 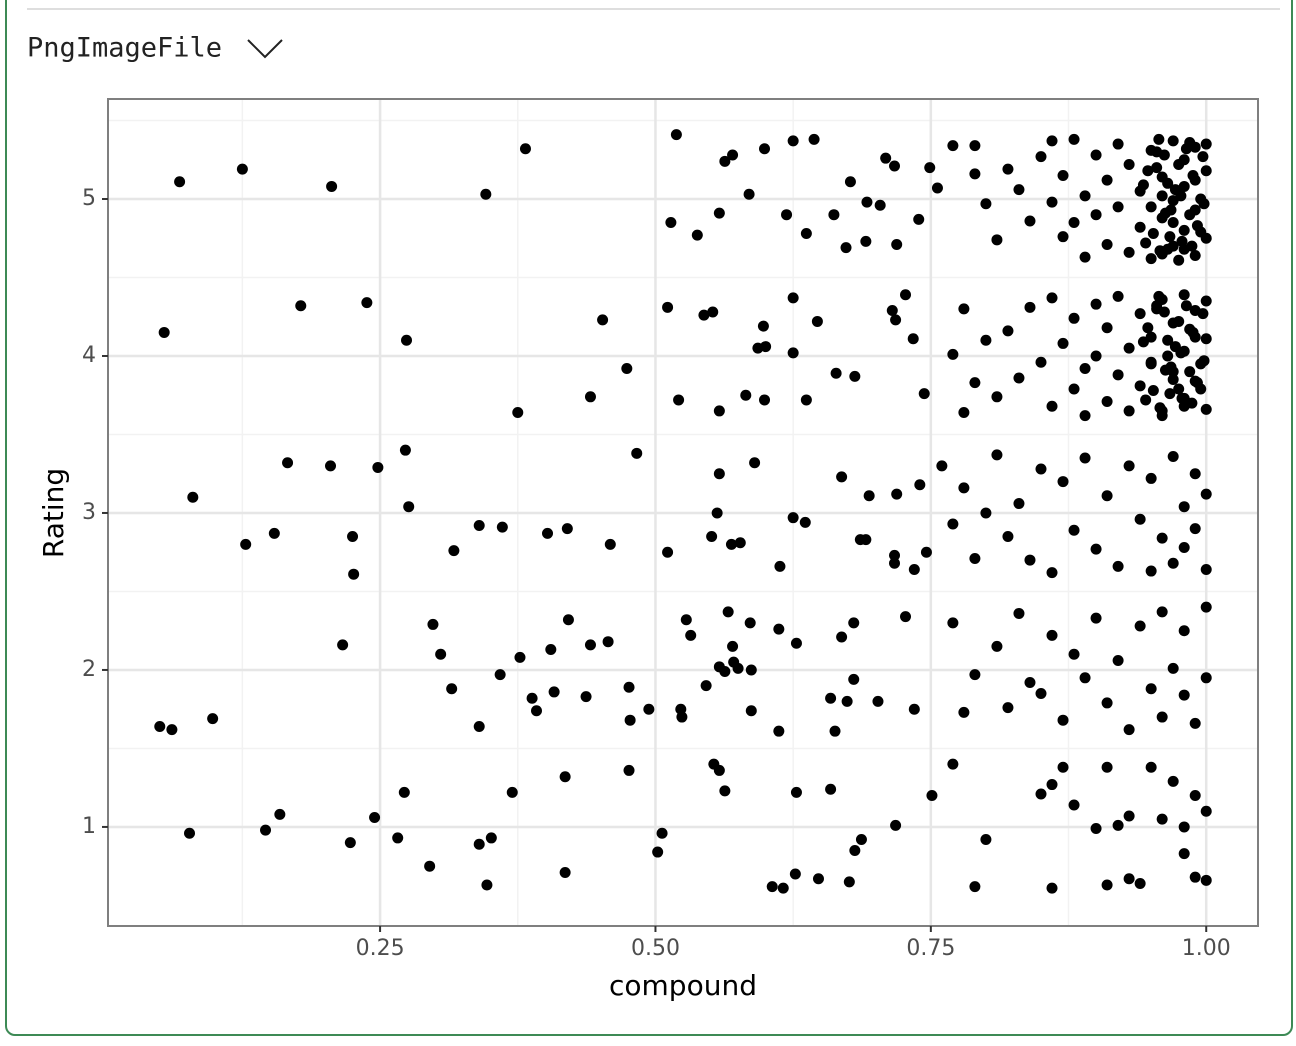 What do you see at coordinates (124, 48) in the screenshot?
I see `output-type-label: PngImageFile` at bounding box center [124, 48].